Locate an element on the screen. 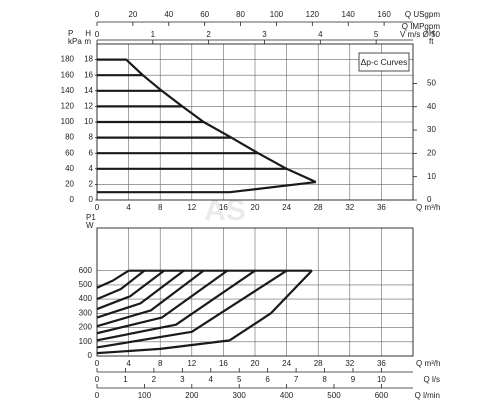 The height and width of the screenshot is (400, 500). axis-tick-label: 500 is located at coordinates (334, 395).